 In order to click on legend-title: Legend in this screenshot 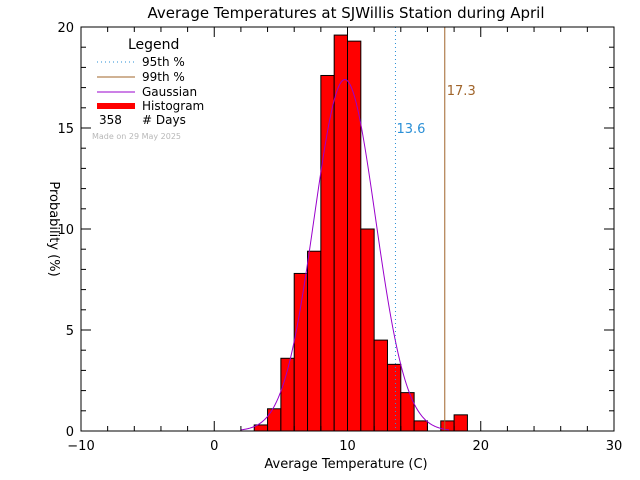, I will do `click(153, 45)`.